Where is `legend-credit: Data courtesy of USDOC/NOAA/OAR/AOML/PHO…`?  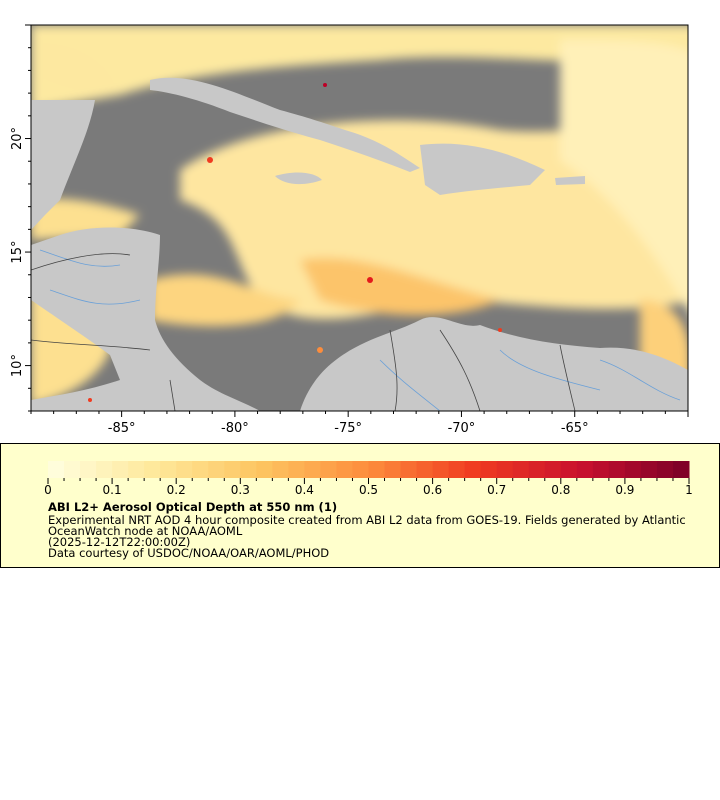
legend-credit: Data courtesy of USDOC/NOAA/OAR/AOML/PHO… is located at coordinates (189, 553).